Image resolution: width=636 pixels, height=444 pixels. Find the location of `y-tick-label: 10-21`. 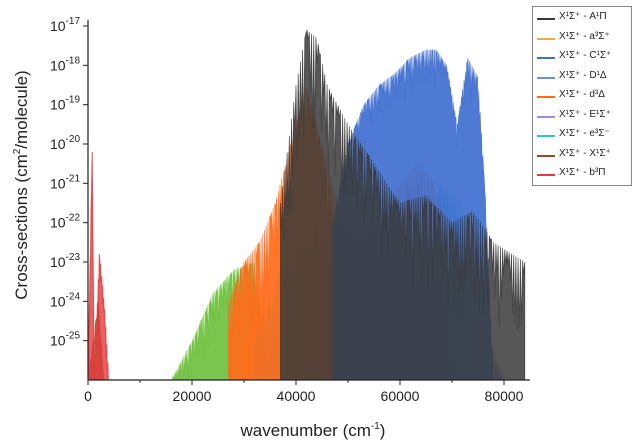

y-tick-label: 10-21 is located at coordinates (65, 182).